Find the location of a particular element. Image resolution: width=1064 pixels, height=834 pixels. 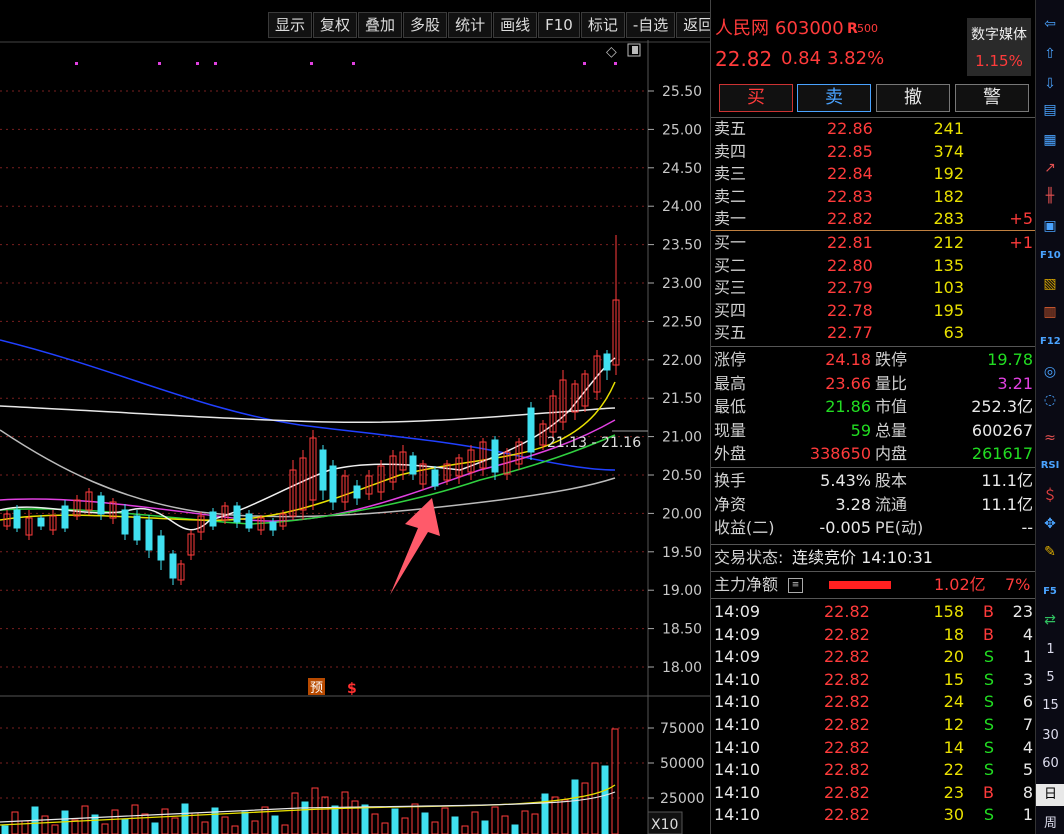

money-icon: ＄ is located at coordinates (1050, 496).